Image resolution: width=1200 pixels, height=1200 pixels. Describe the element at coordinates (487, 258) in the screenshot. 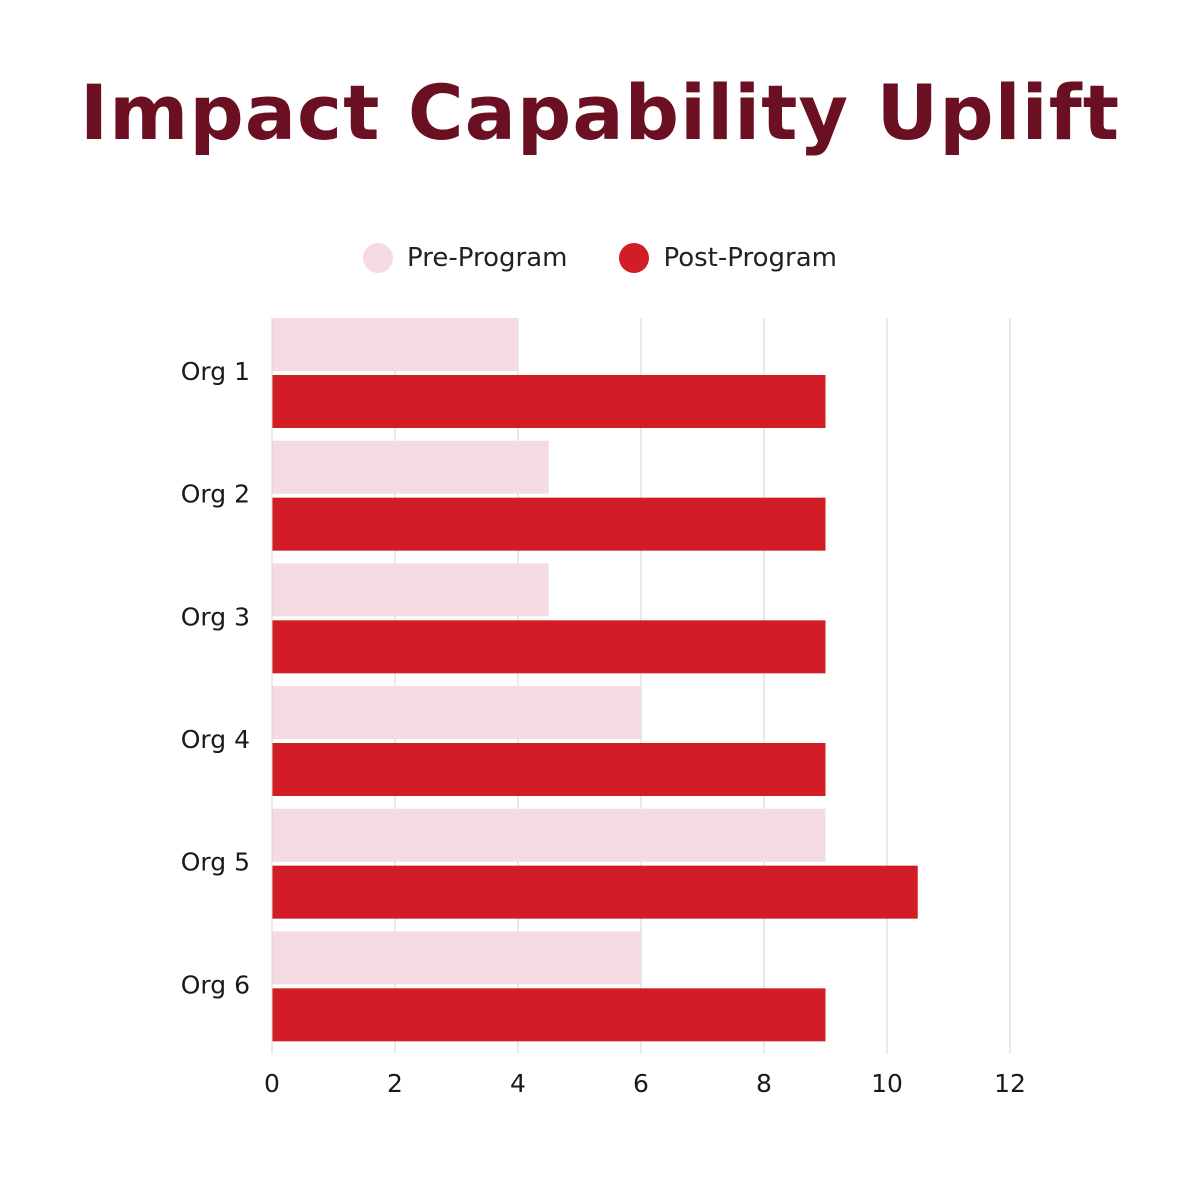

I see `legend-label-pre-program: Pre-Program` at that location.